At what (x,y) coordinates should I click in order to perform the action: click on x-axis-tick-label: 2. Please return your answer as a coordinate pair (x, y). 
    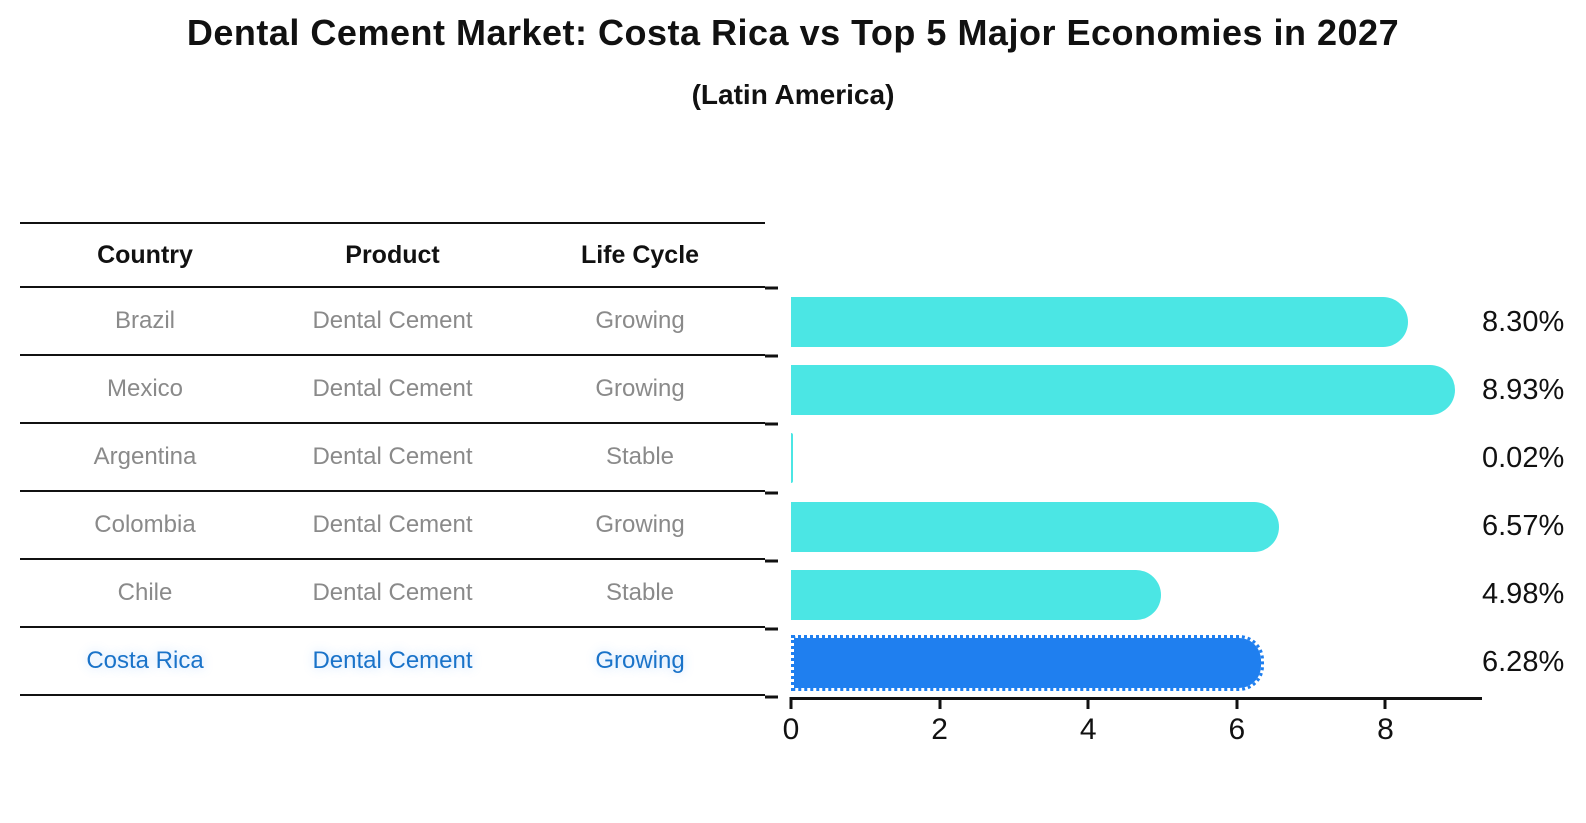
    Looking at the image, I should click on (939, 729).